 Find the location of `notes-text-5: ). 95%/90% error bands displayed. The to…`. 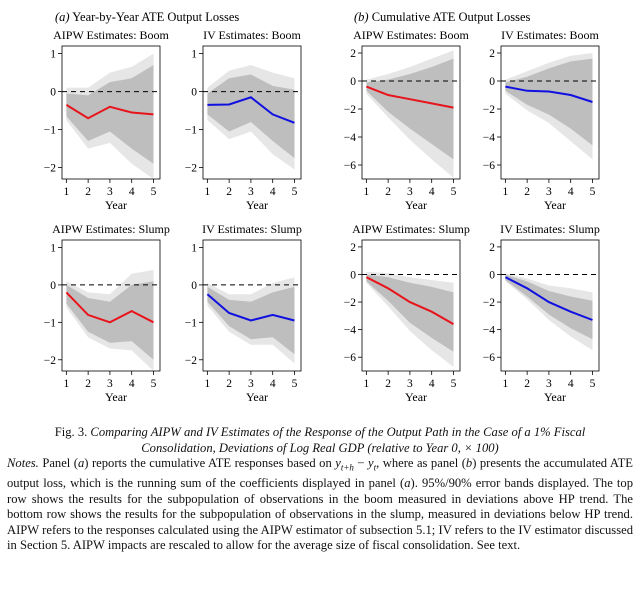

notes-text-5: ). 95%/90% error bands displayed. The to… is located at coordinates (320, 514).